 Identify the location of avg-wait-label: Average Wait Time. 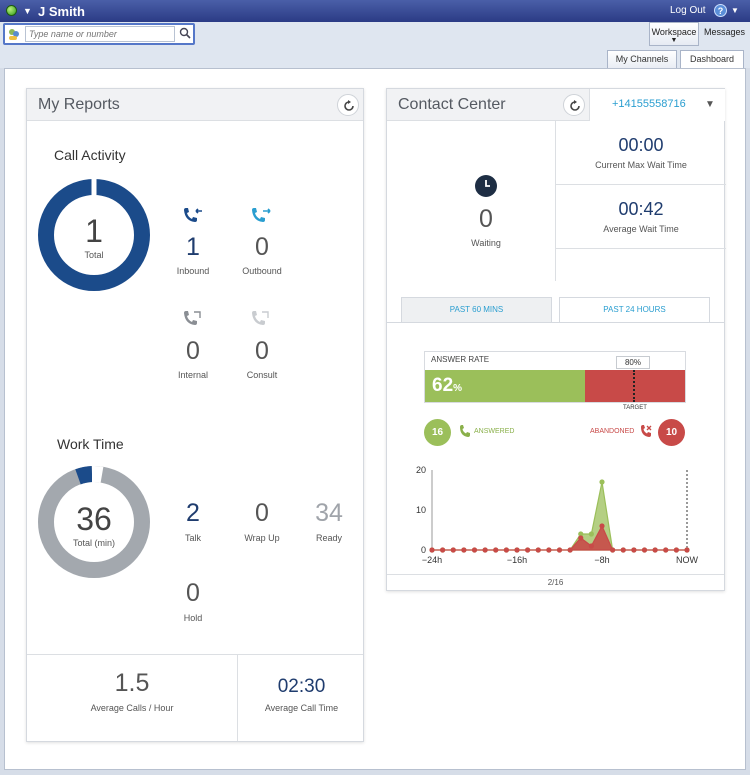
(641, 229).